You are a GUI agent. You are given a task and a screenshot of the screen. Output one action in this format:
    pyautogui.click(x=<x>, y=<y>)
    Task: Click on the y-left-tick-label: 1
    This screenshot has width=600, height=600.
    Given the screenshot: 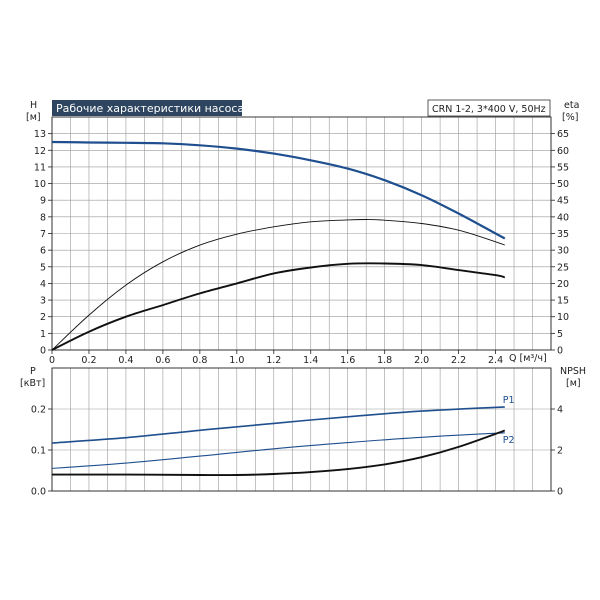 What is the action you would take?
    pyautogui.click(x=43, y=334)
    